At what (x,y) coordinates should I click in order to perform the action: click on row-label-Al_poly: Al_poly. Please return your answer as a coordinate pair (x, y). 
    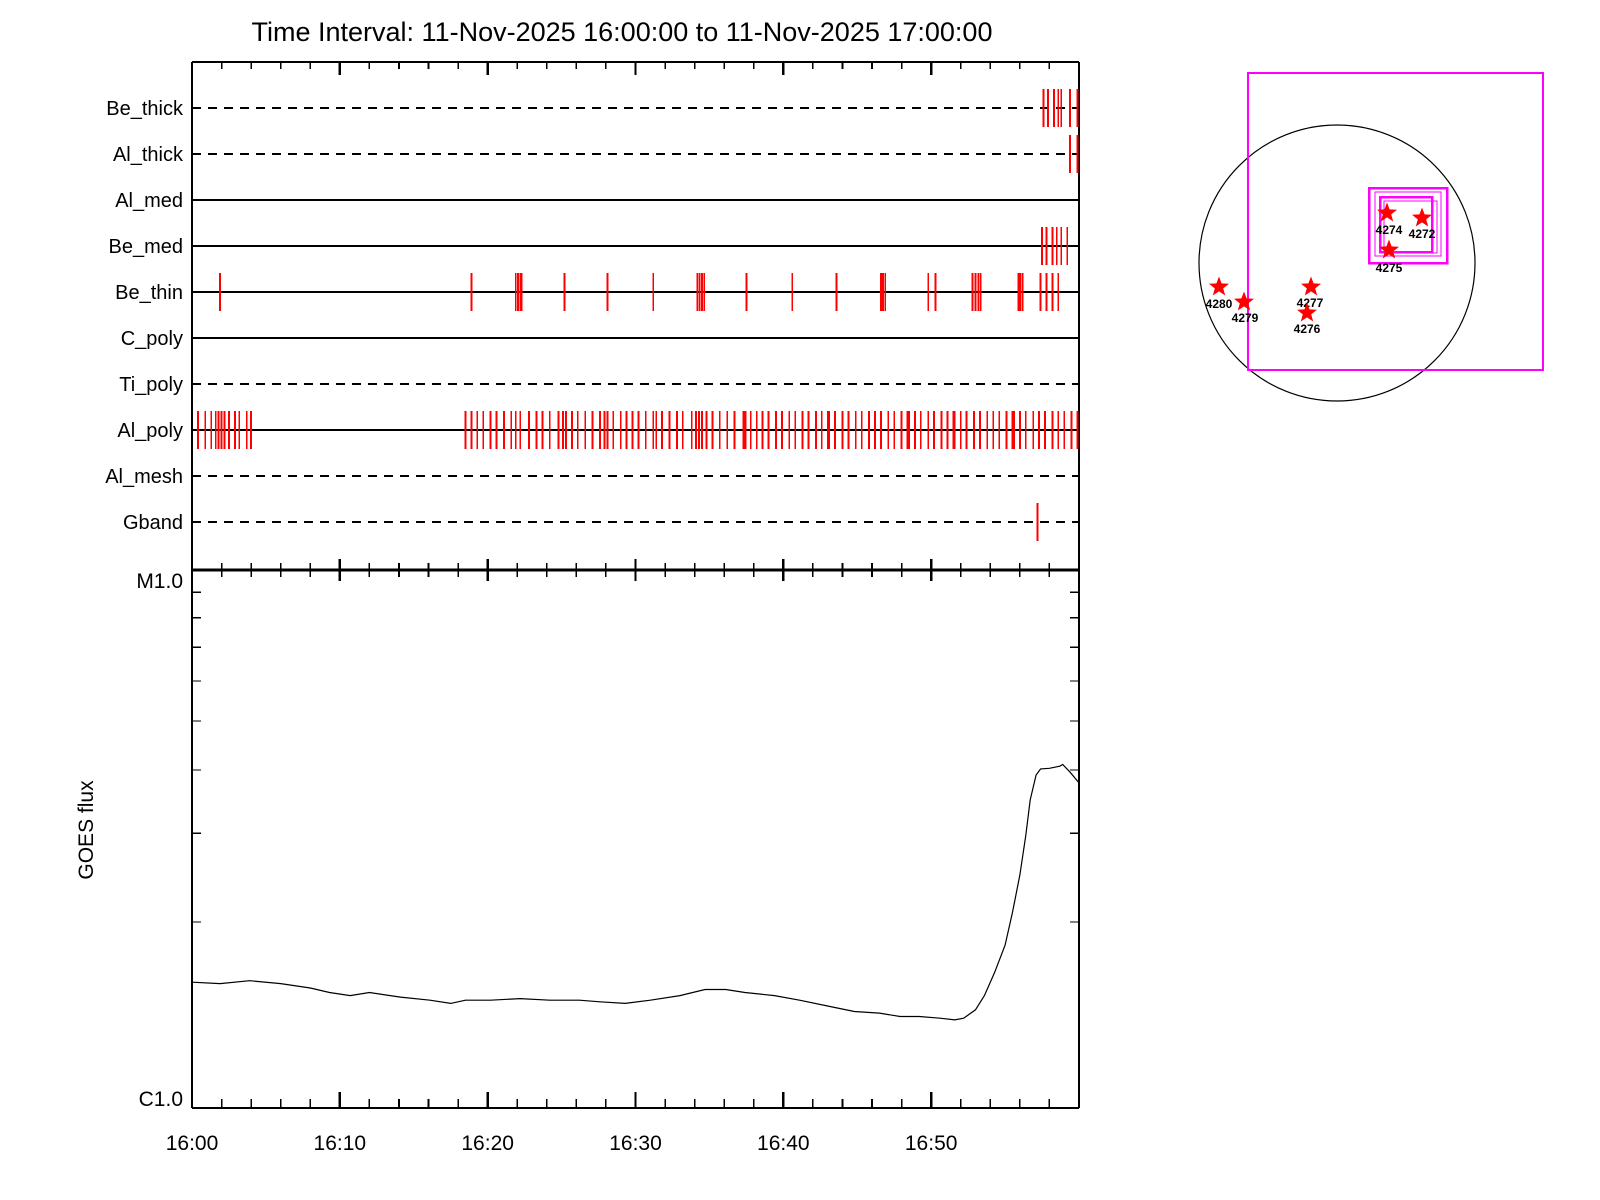
    Looking at the image, I should click on (150, 431).